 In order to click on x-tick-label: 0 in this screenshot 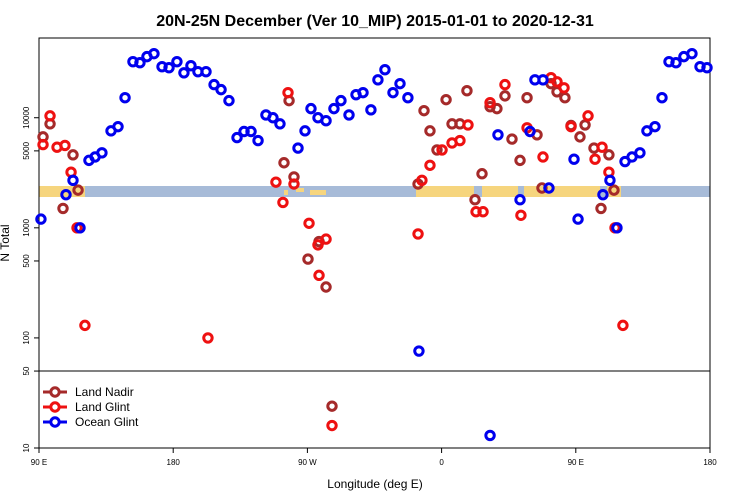, I will do `click(441, 462)`.